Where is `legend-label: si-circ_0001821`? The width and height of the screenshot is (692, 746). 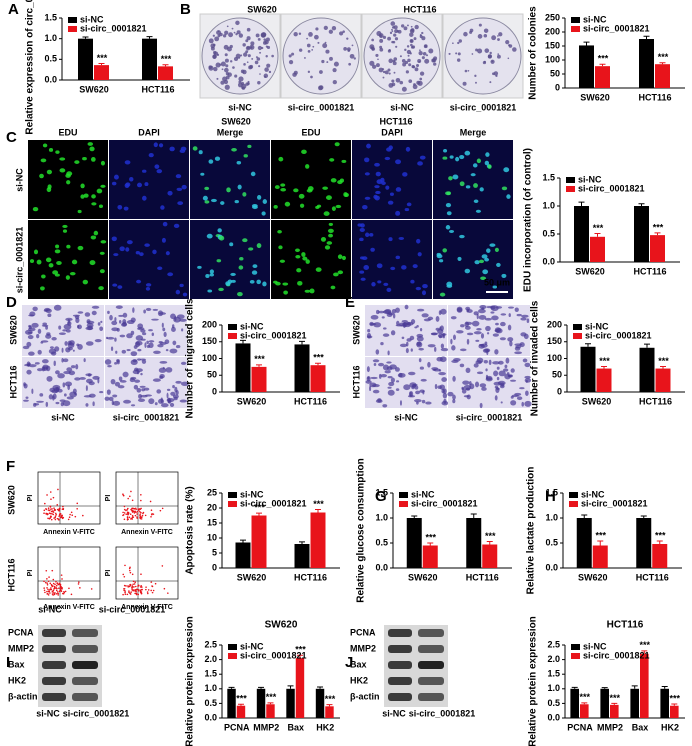
legend-label: si-circ_0001821 is located at coordinates (444, 503).